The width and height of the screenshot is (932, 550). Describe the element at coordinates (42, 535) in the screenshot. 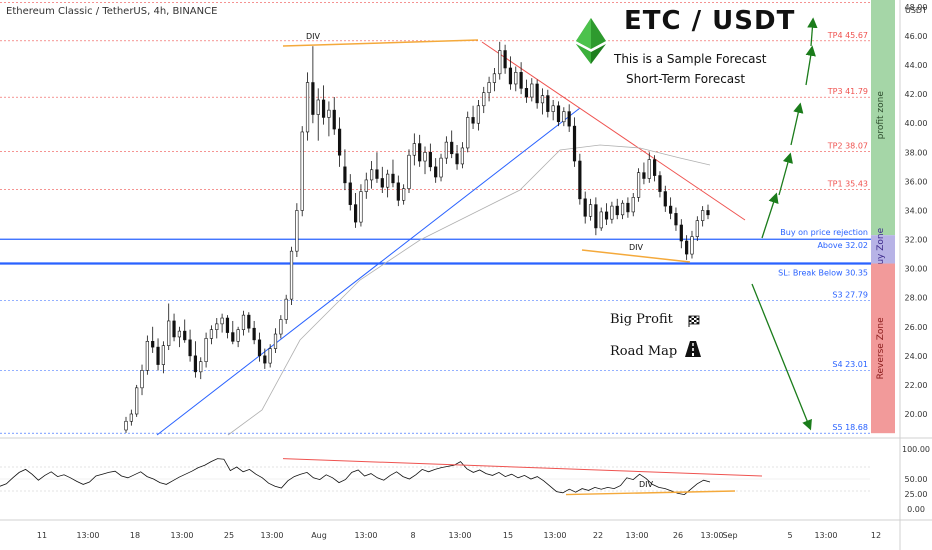

I see `time-tick-label: 11` at that location.